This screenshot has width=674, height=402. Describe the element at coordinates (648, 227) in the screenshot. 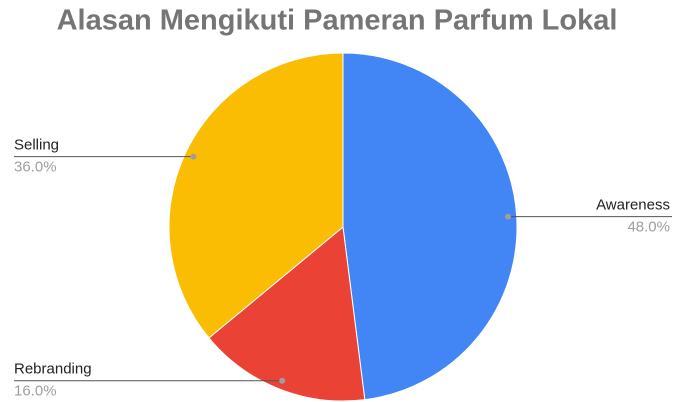

I see `slice-value-label: 48.0%` at that location.